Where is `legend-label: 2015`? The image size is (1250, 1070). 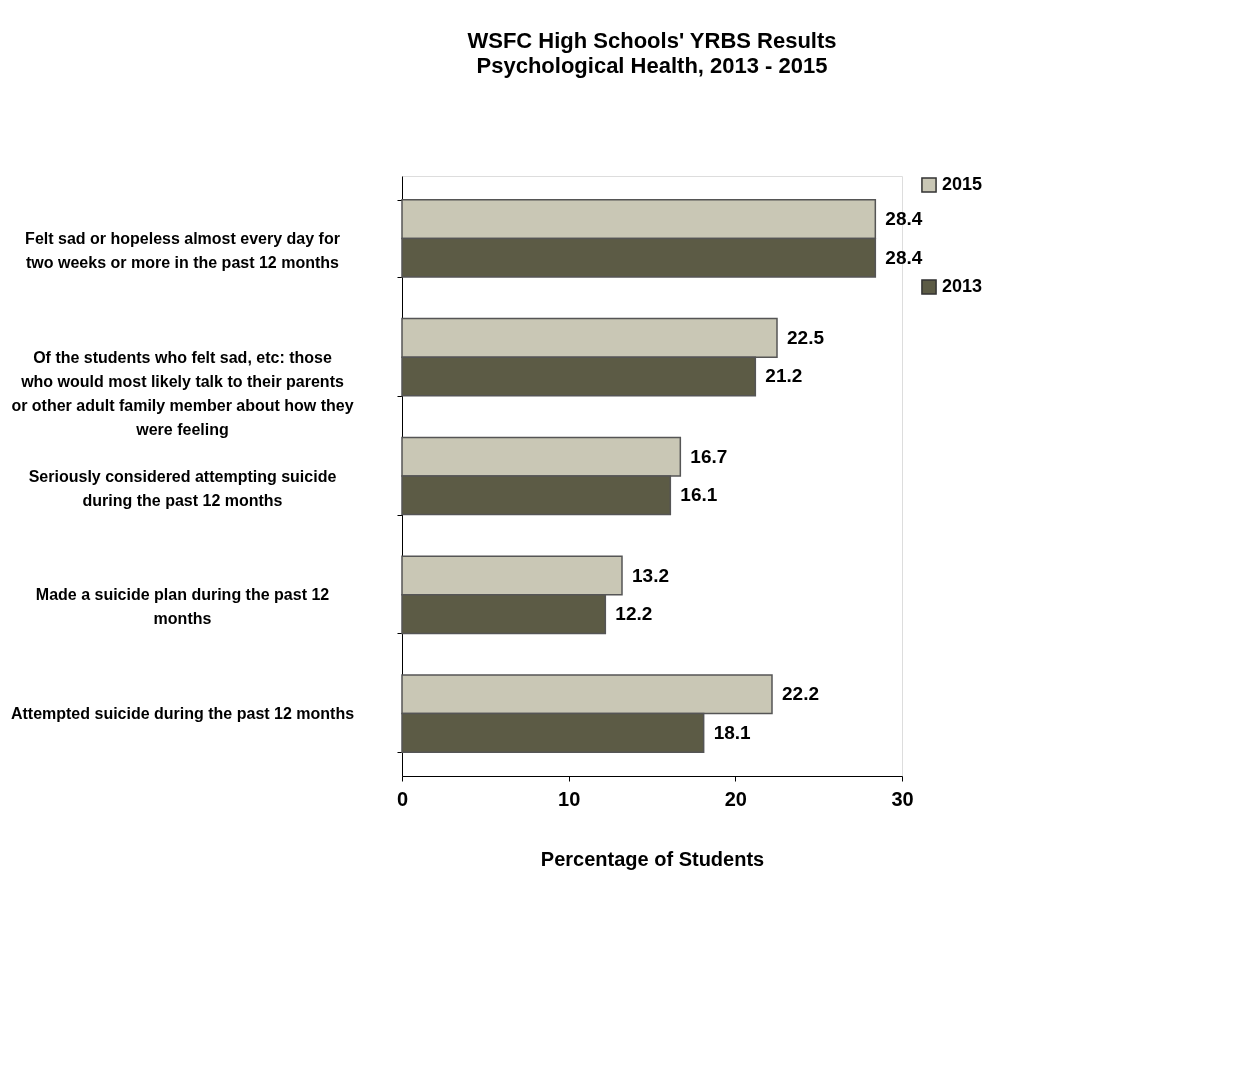 legend-label: 2015 is located at coordinates (962, 184).